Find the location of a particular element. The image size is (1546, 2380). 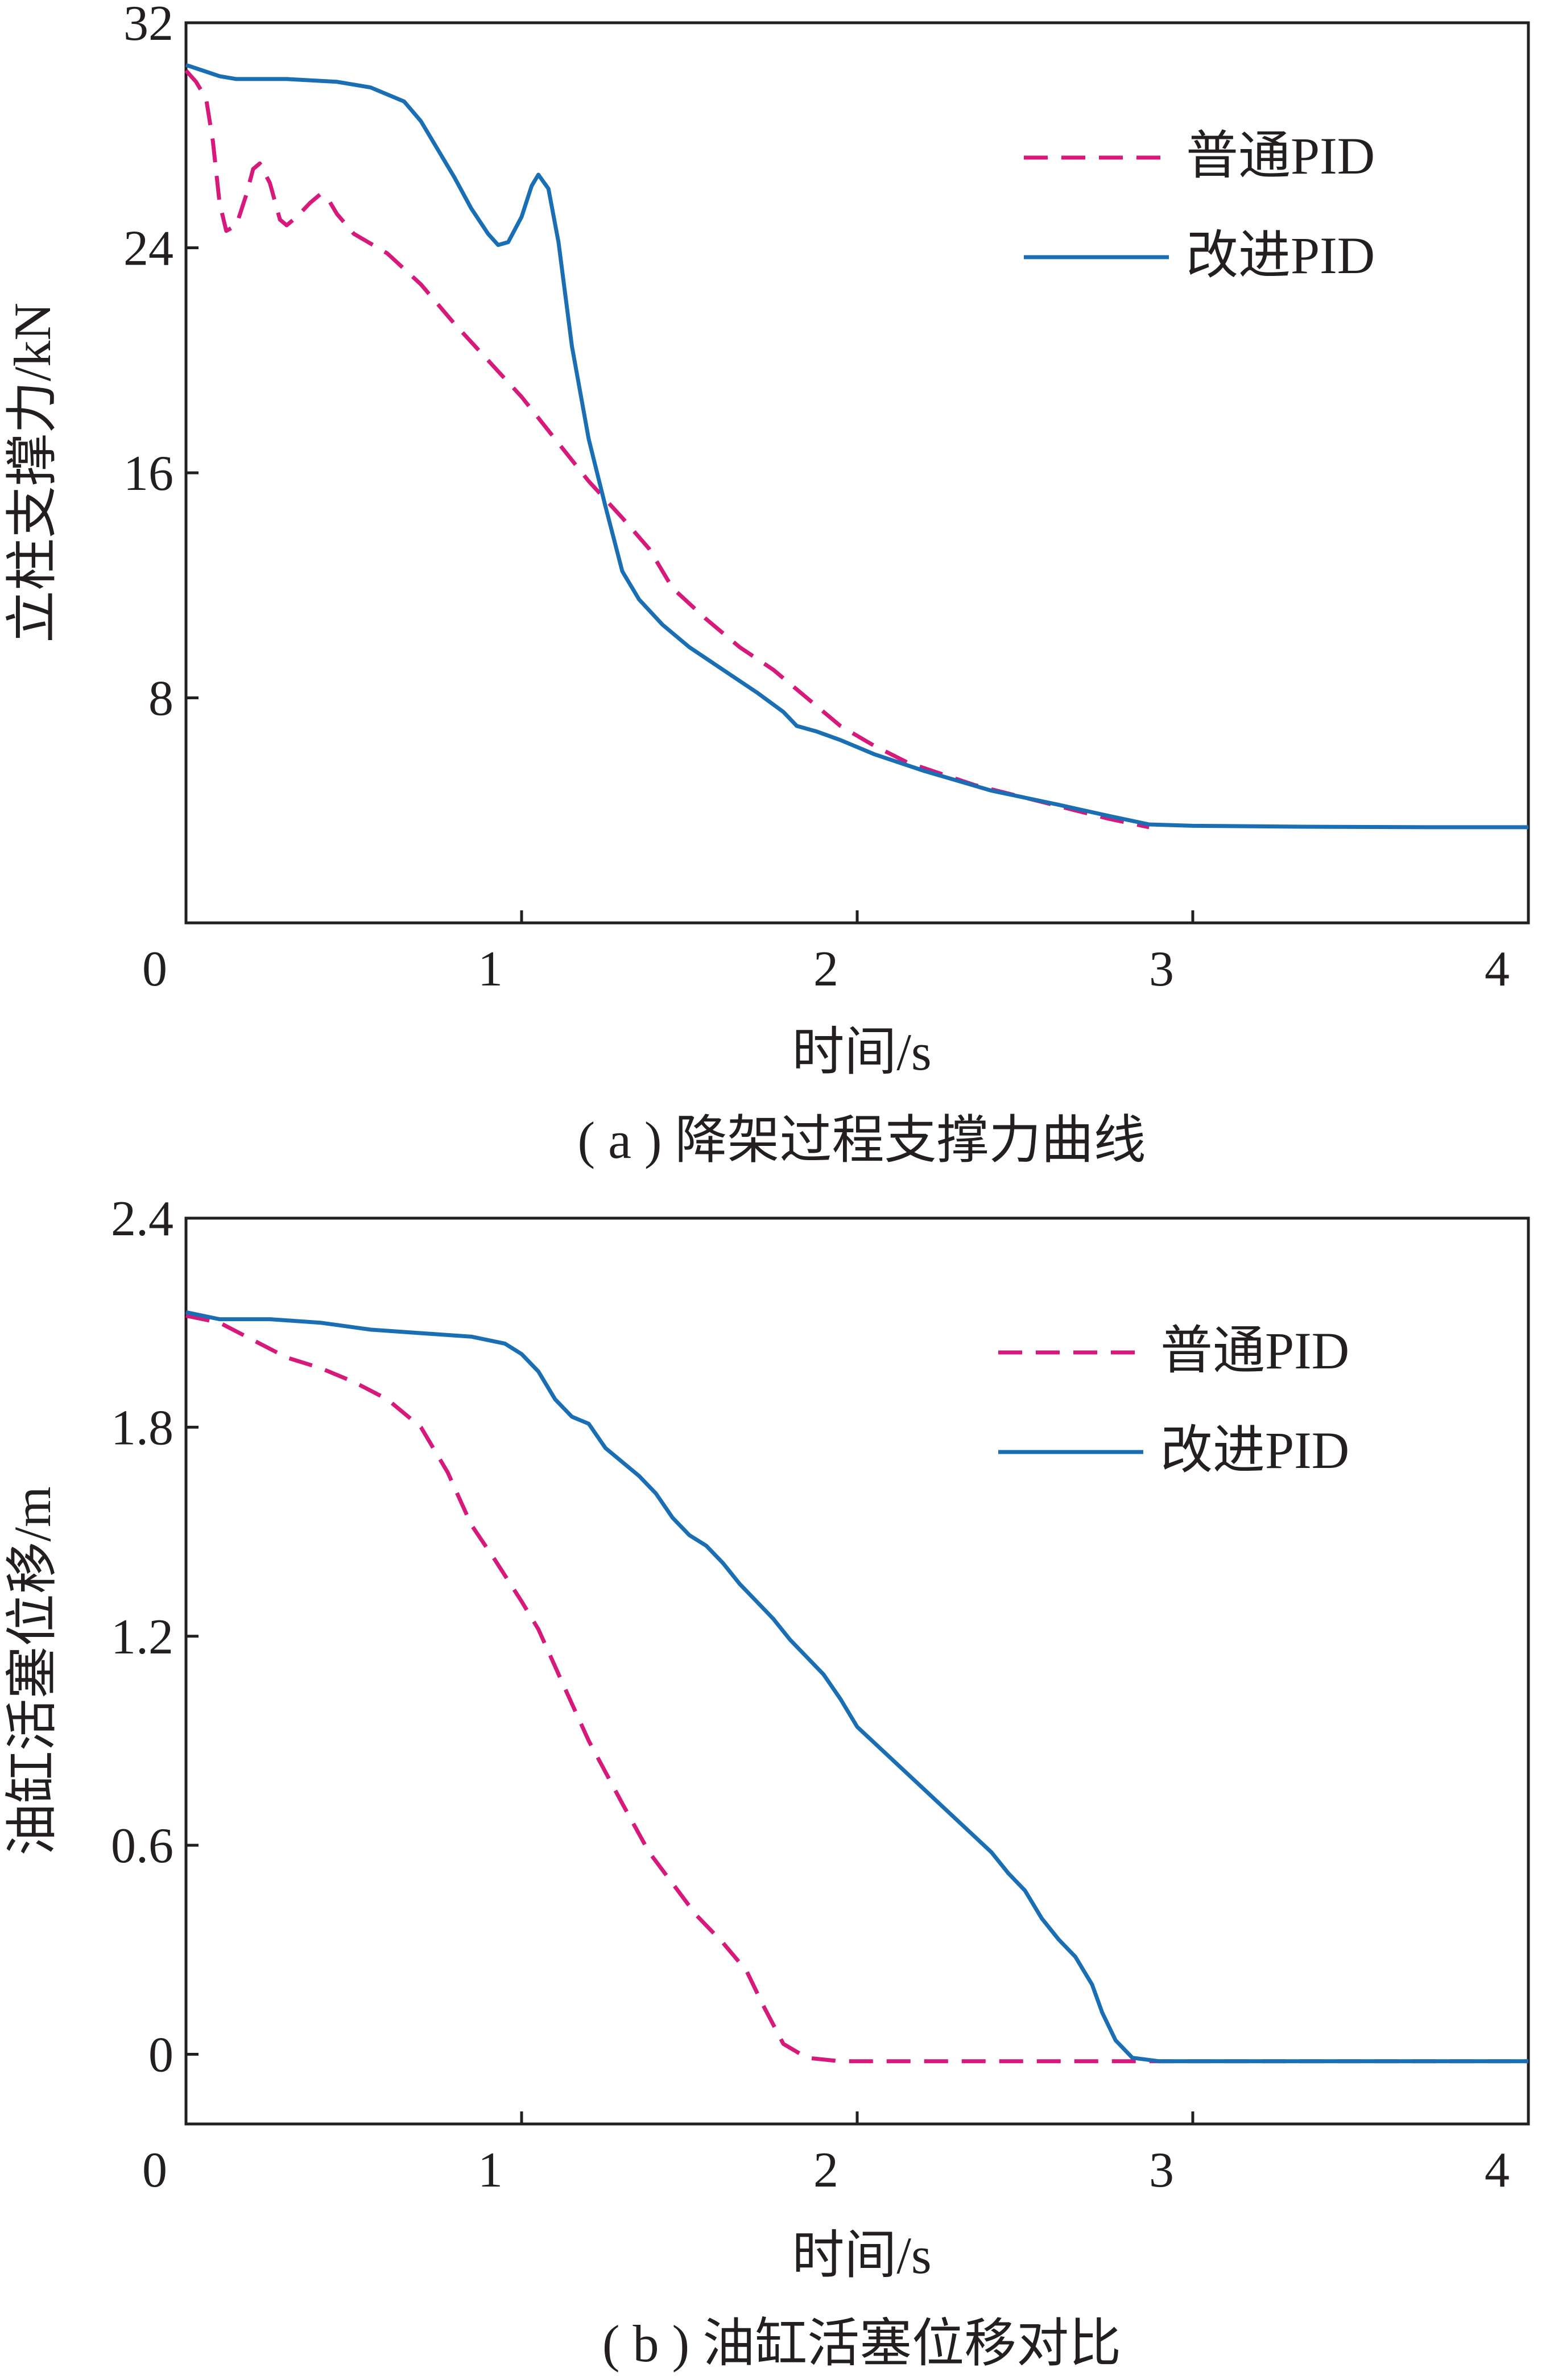

y-tick-label: 1.2 is located at coordinates (142, 1637).